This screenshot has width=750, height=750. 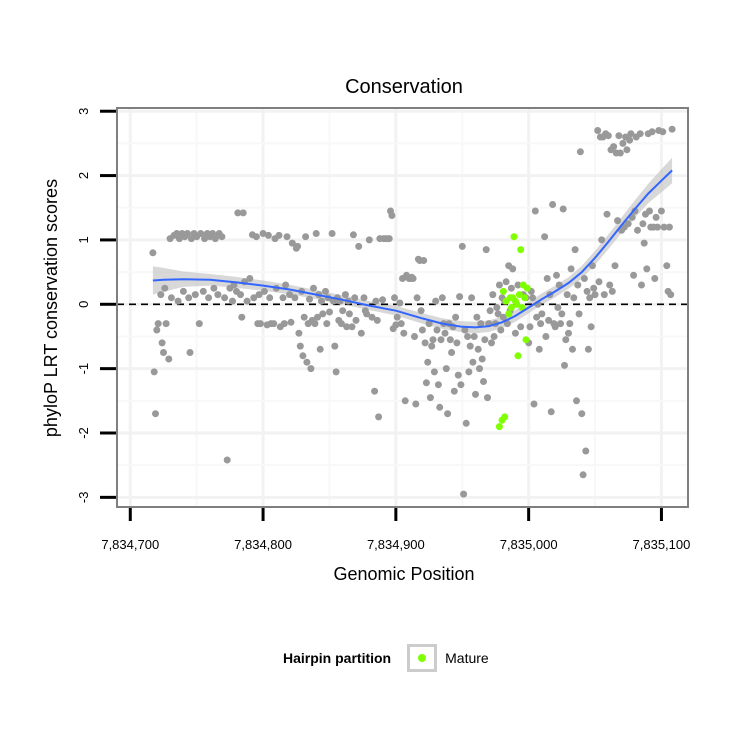 What do you see at coordinates (662, 544) in the screenshot?
I see `x-tick-label: 7,835,100` at bounding box center [662, 544].